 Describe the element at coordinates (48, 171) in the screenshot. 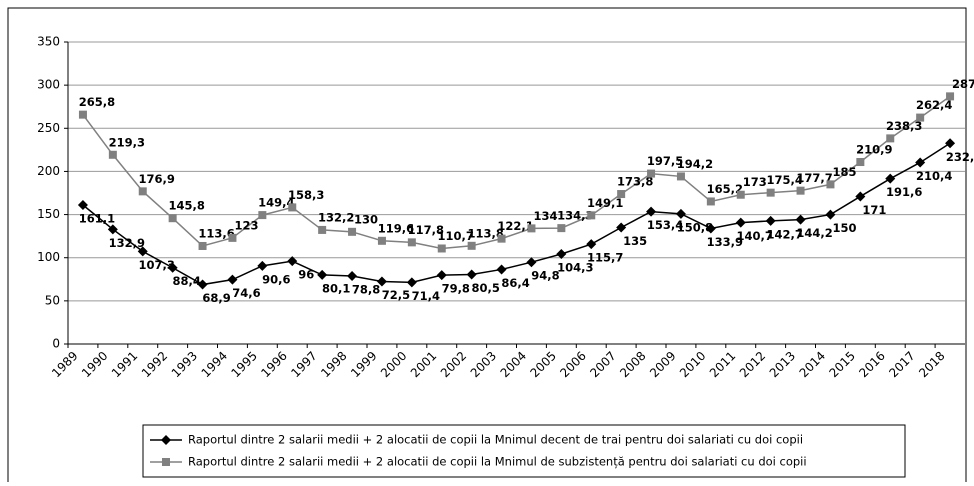

I see `y-tick-label: 200` at that location.